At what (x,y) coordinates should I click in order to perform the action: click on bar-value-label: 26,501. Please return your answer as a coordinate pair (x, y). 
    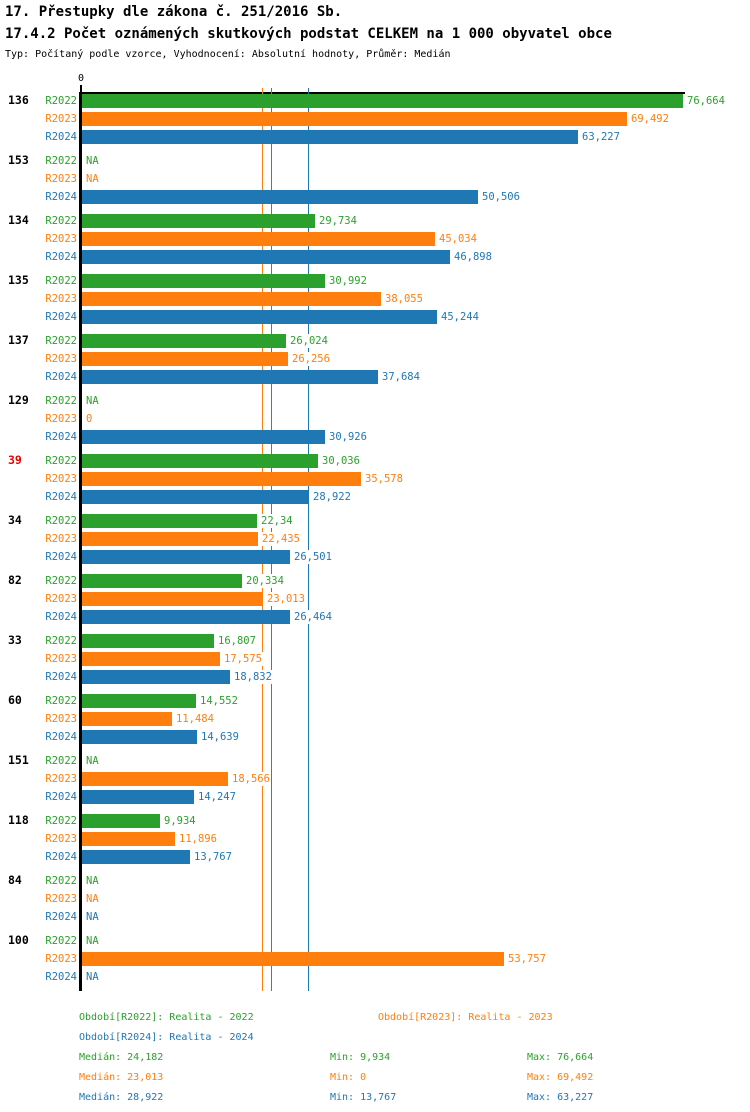
    Looking at the image, I should click on (313, 557).